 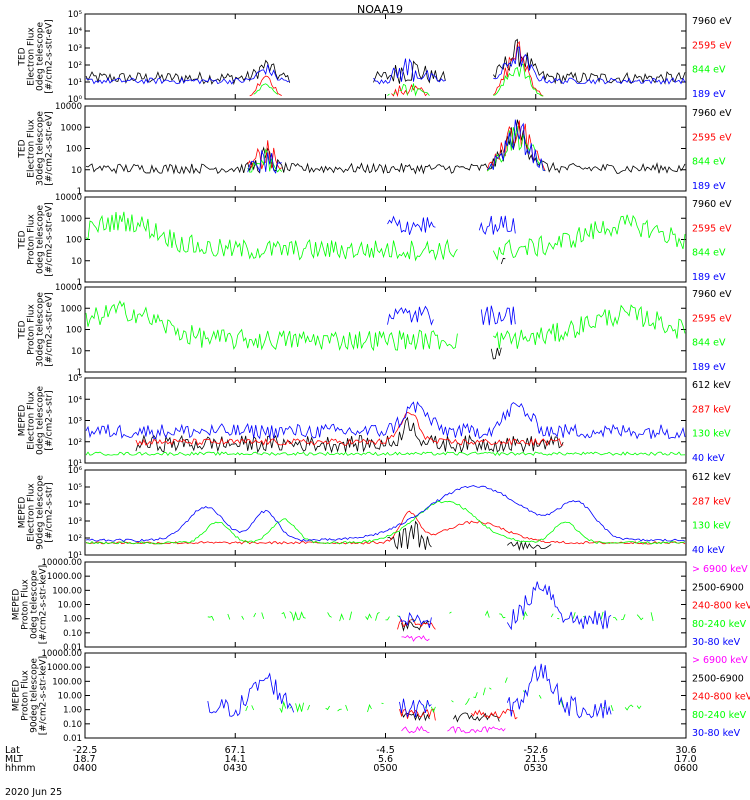 I want to click on y-axis-label-line: 30deg telescope, so click(x=41, y=148).